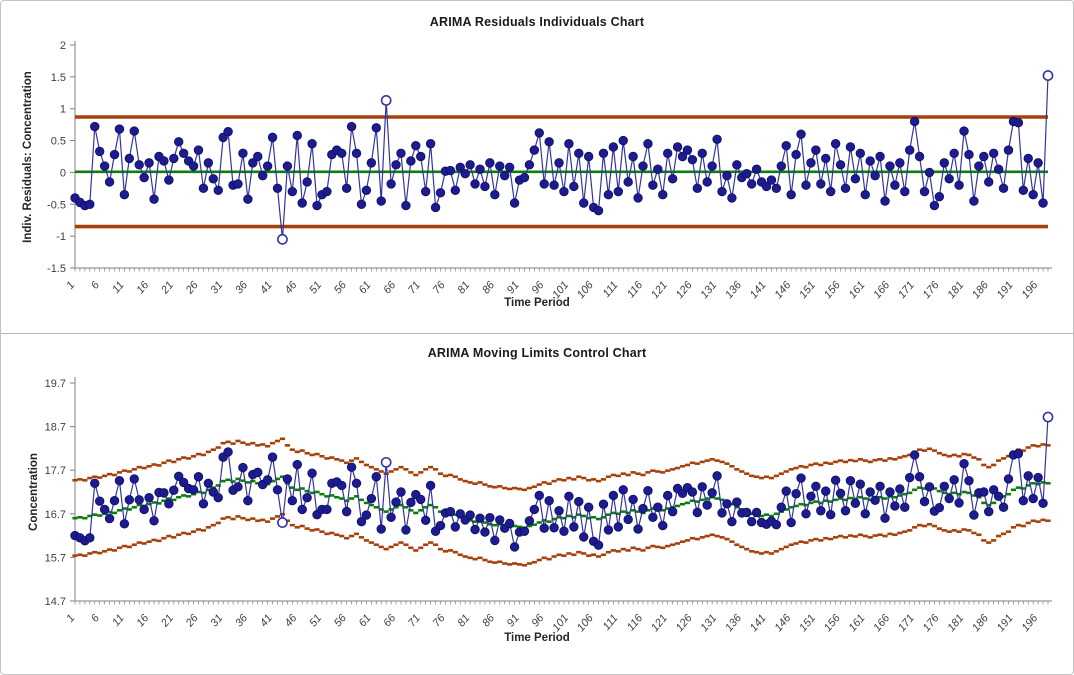  Describe the element at coordinates (537, 353) in the screenshot. I see `moving-limits-chart-title: ARIMA Moving Limits Control Chart` at that location.